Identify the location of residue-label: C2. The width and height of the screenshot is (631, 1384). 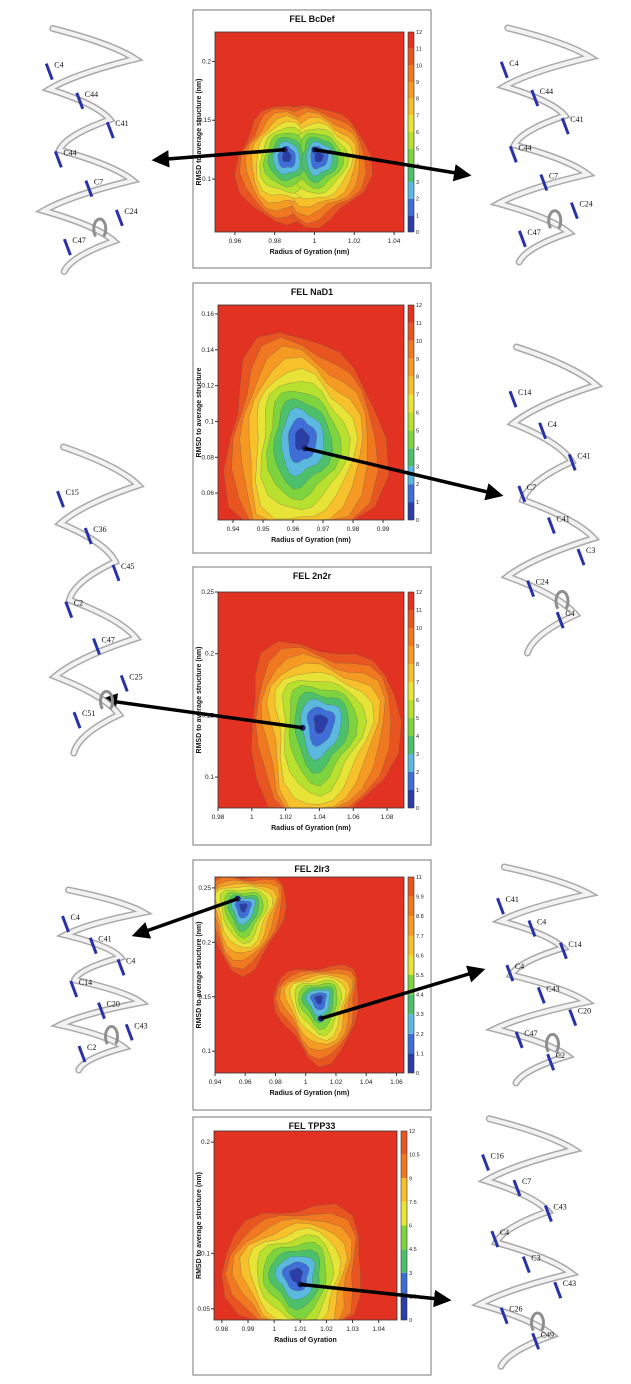
(560, 1055).